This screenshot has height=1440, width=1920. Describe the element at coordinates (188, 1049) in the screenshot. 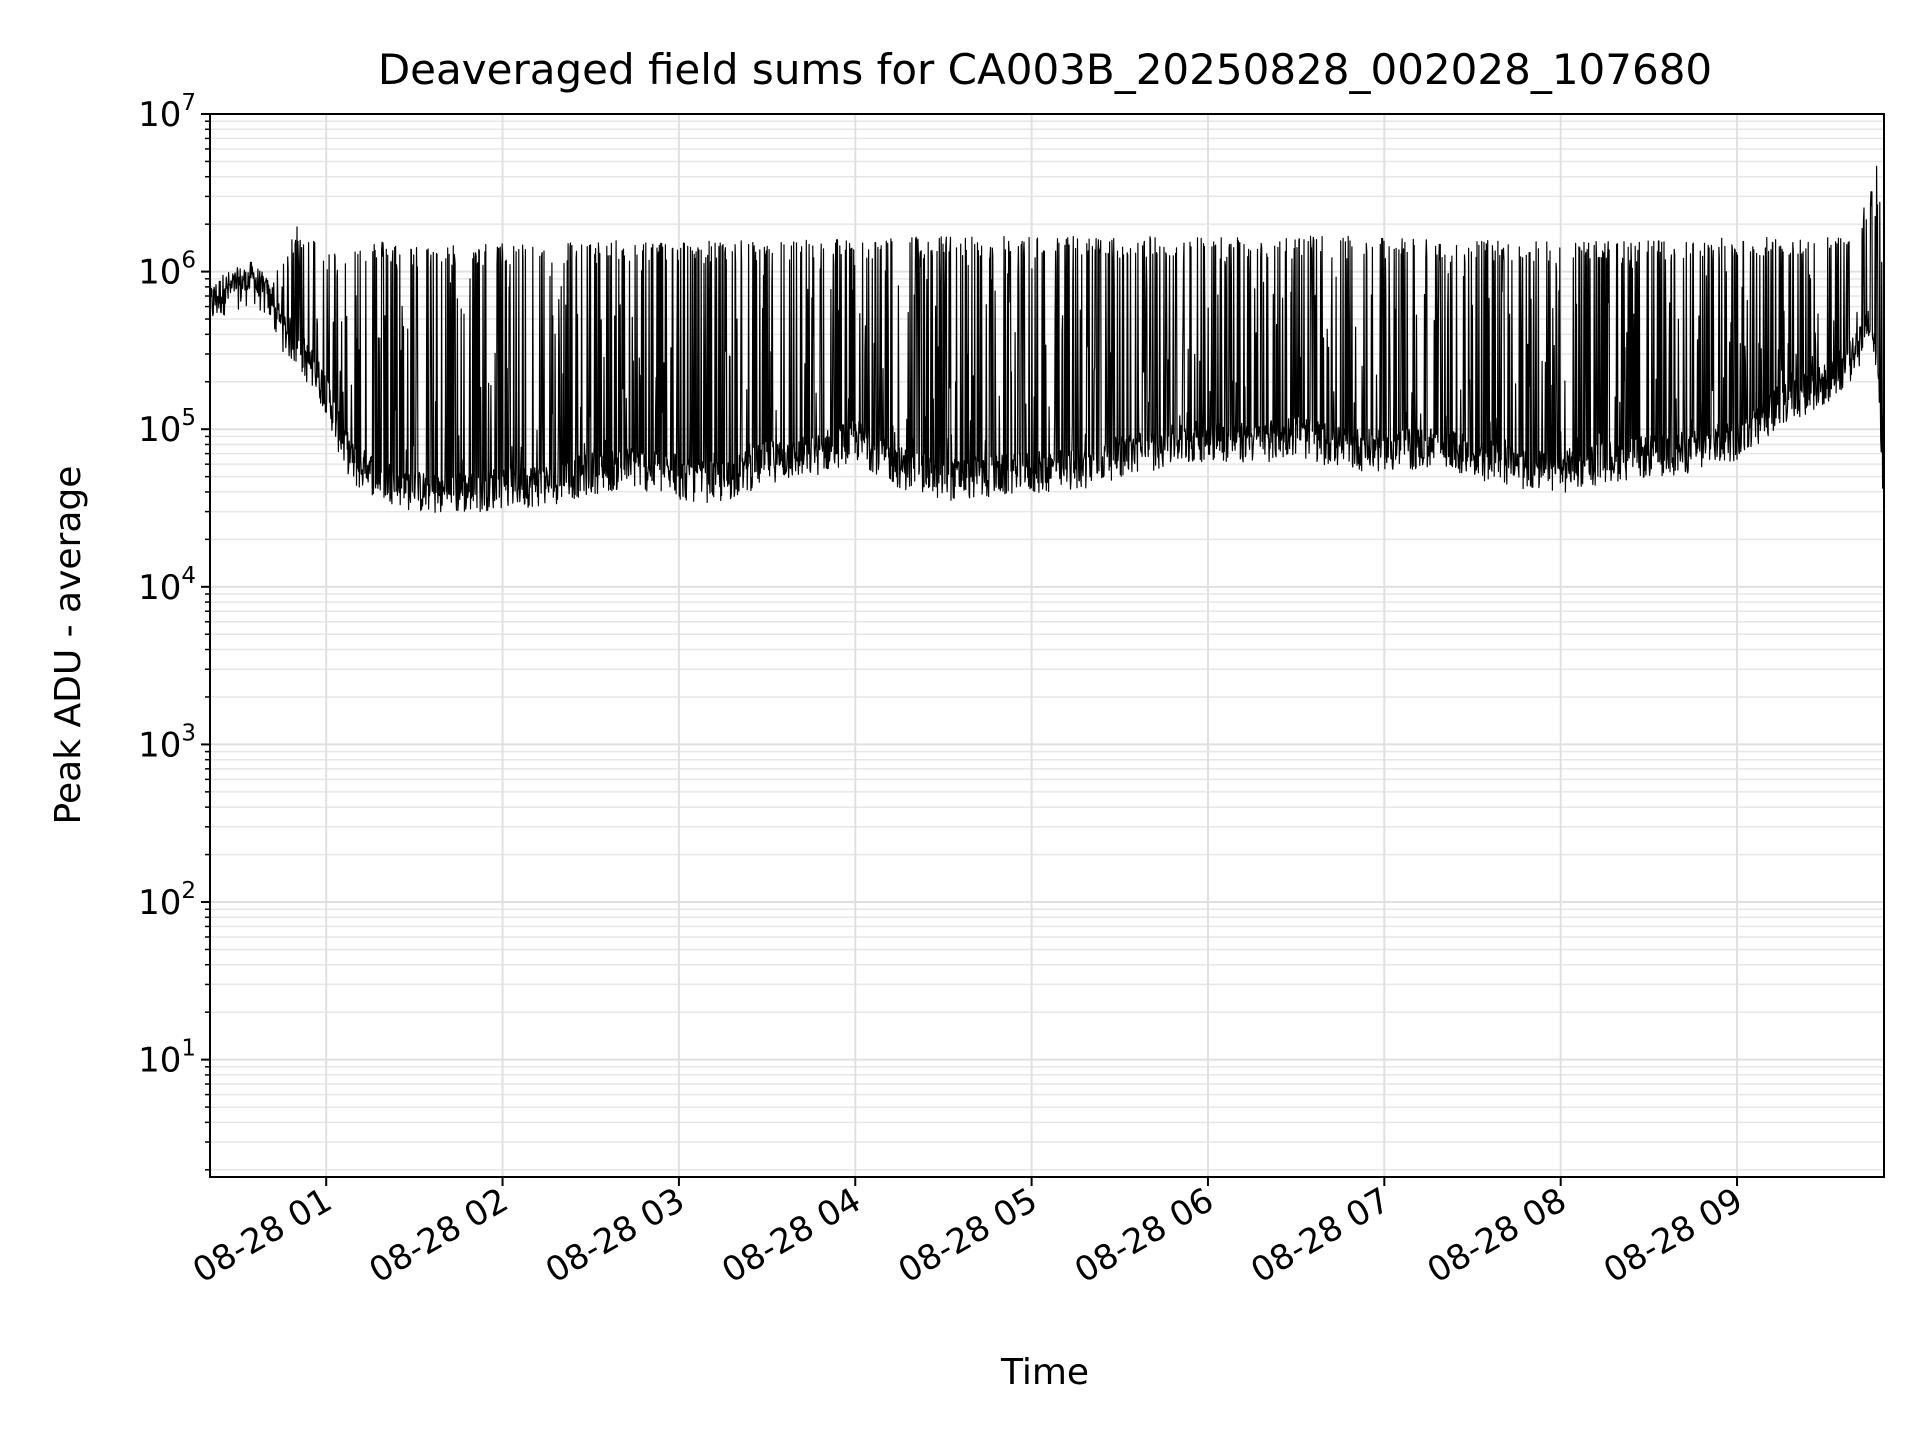

I see `y-tick-label-exponent: 1` at that location.